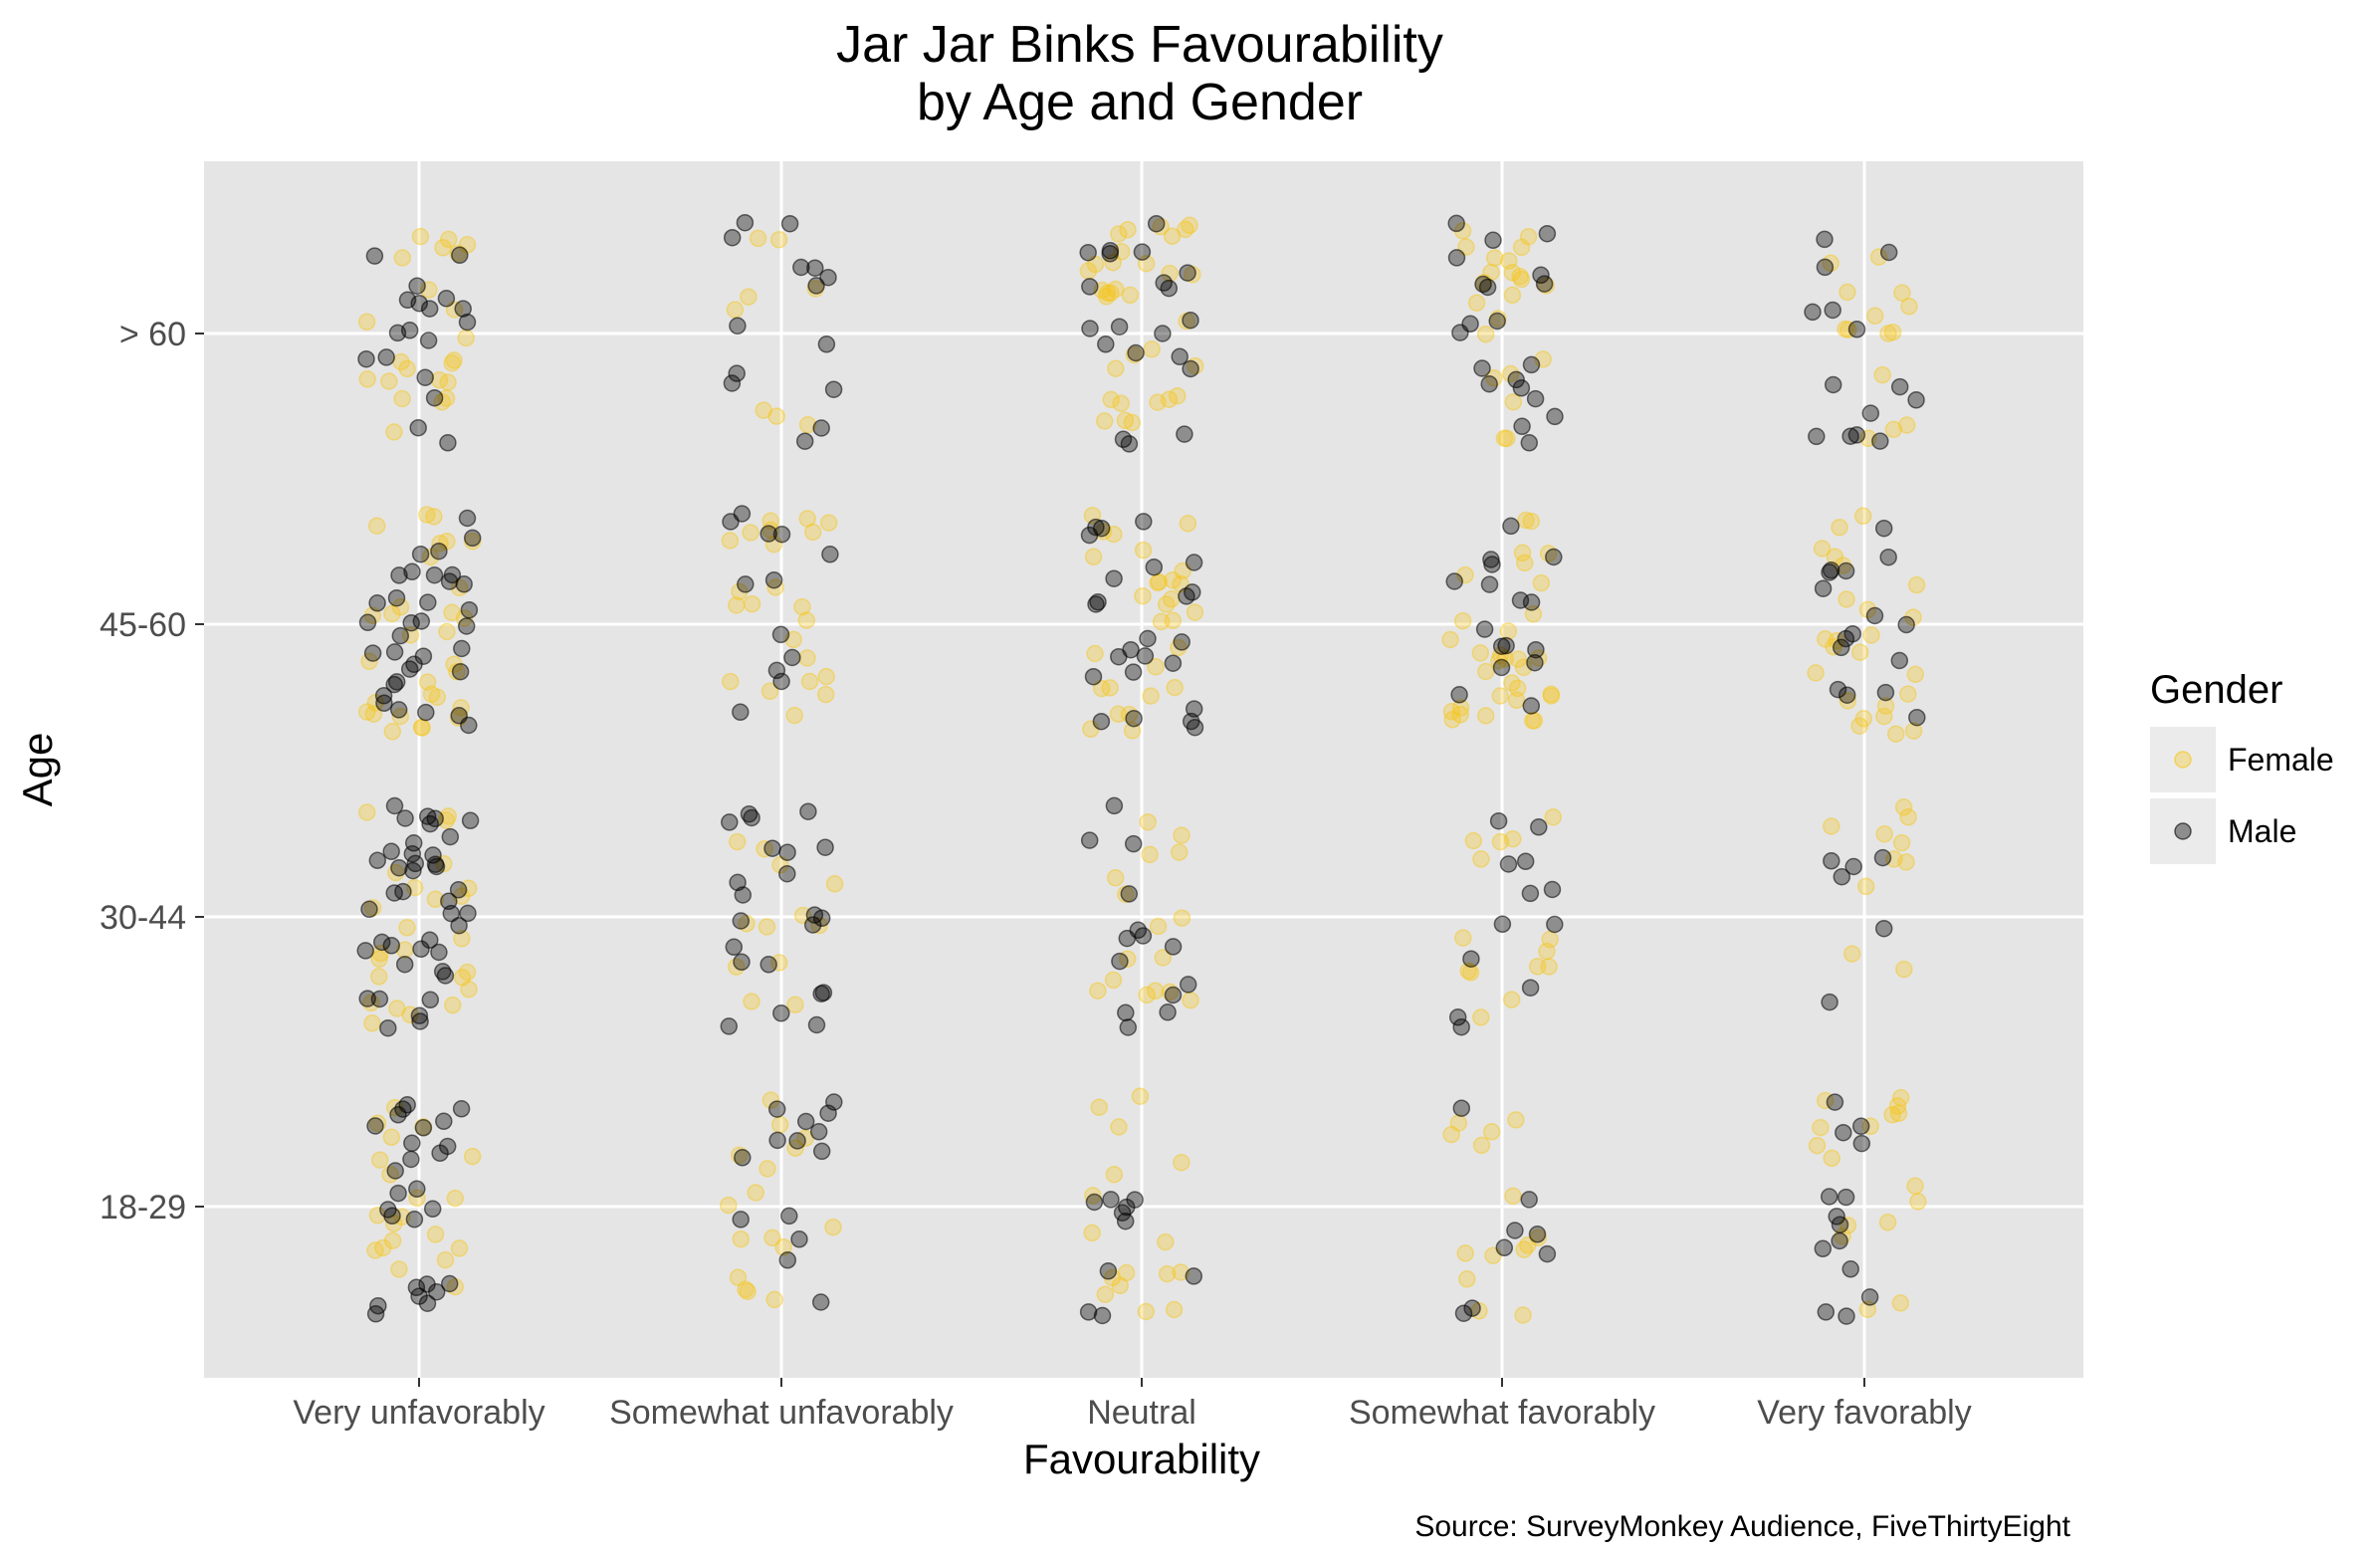 The height and width of the screenshot is (1559, 2380). Describe the element at coordinates (1864, 1413) in the screenshot. I see `x-tick-label: Very favorably` at that location.